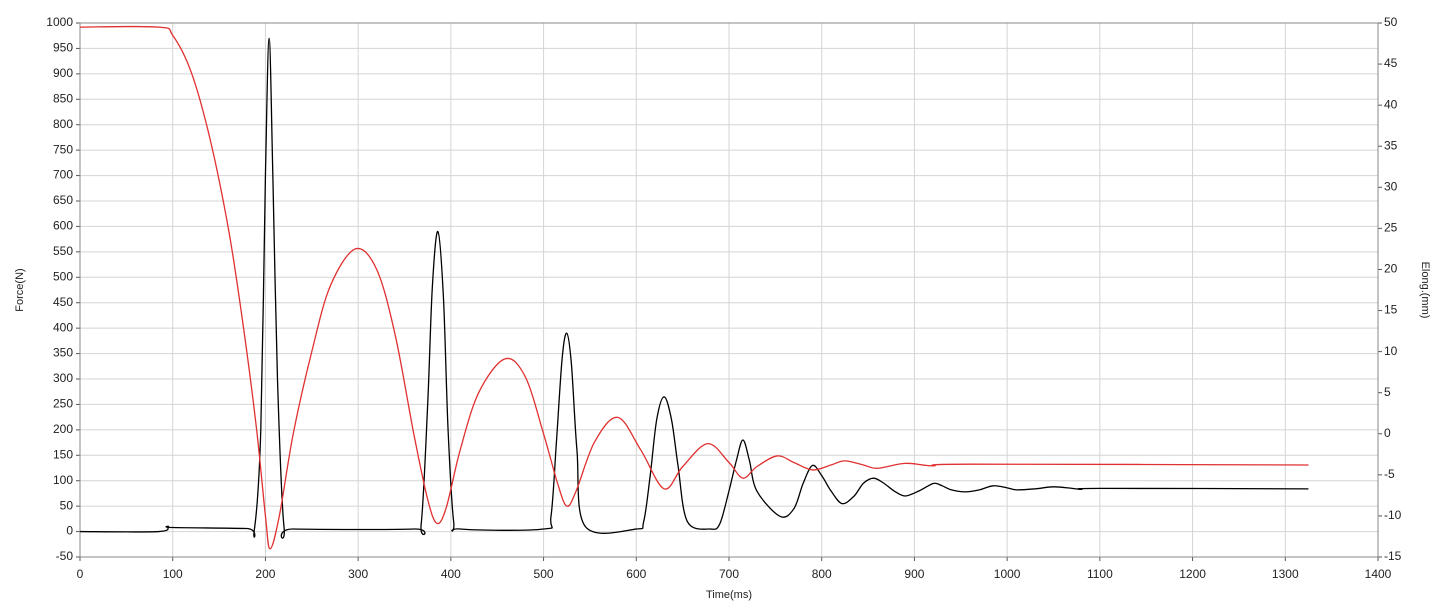  Describe the element at coordinates (63, 98) in the screenshot. I see `y-tick-label: 850` at that location.